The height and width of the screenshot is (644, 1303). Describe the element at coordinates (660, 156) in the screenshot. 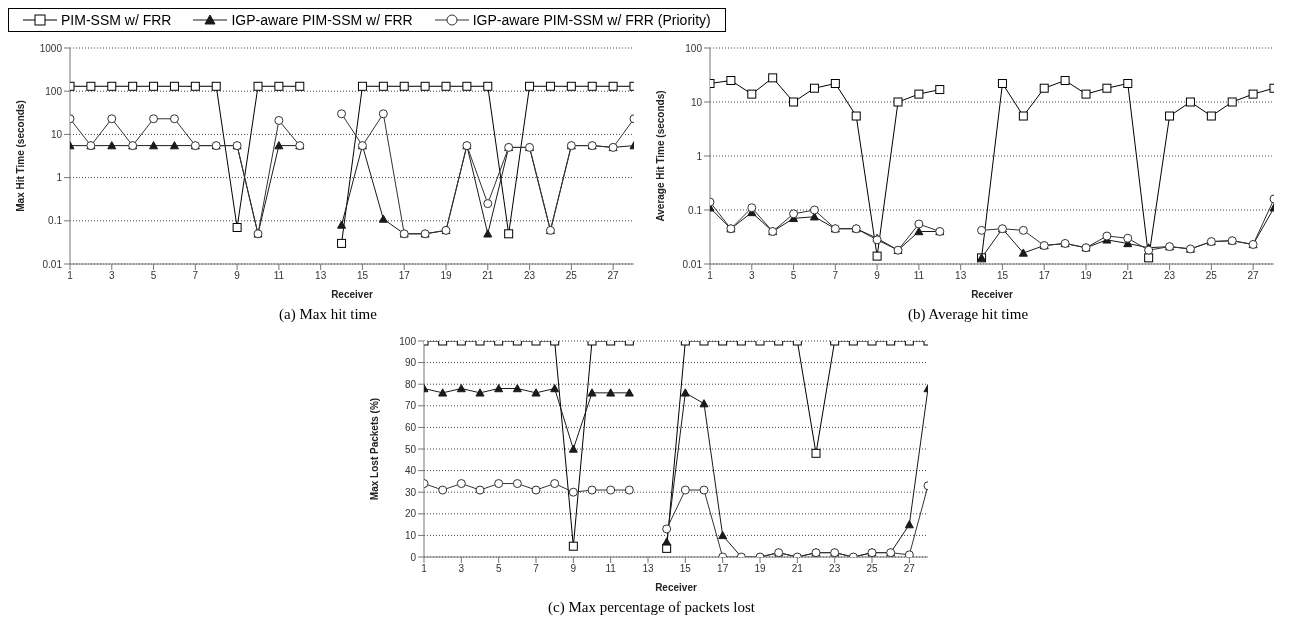

I see `y-axis-title: Average Hit Time (seconds)` at that location.